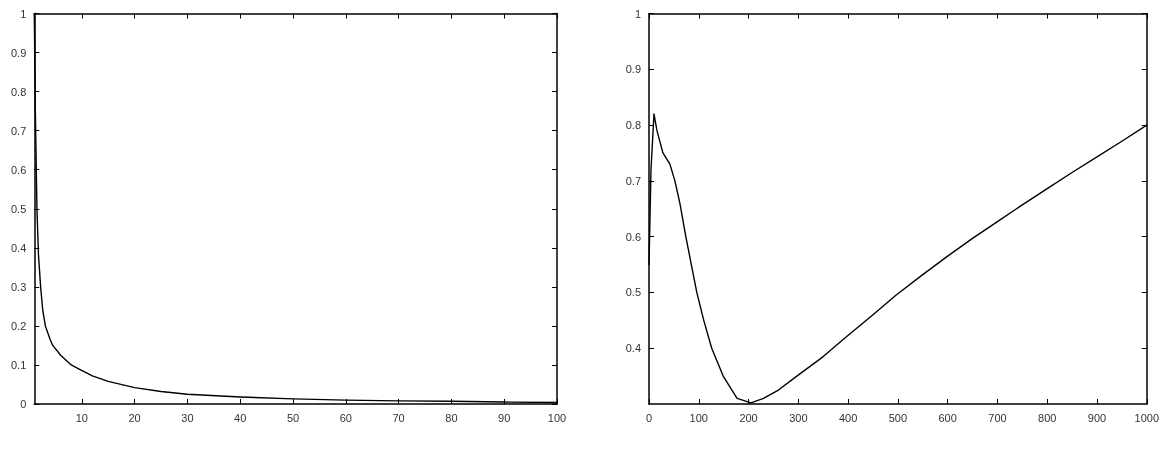 This screenshot has height=462, width=1162. I want to click on y-tick-label: 0, so click(23, 404).